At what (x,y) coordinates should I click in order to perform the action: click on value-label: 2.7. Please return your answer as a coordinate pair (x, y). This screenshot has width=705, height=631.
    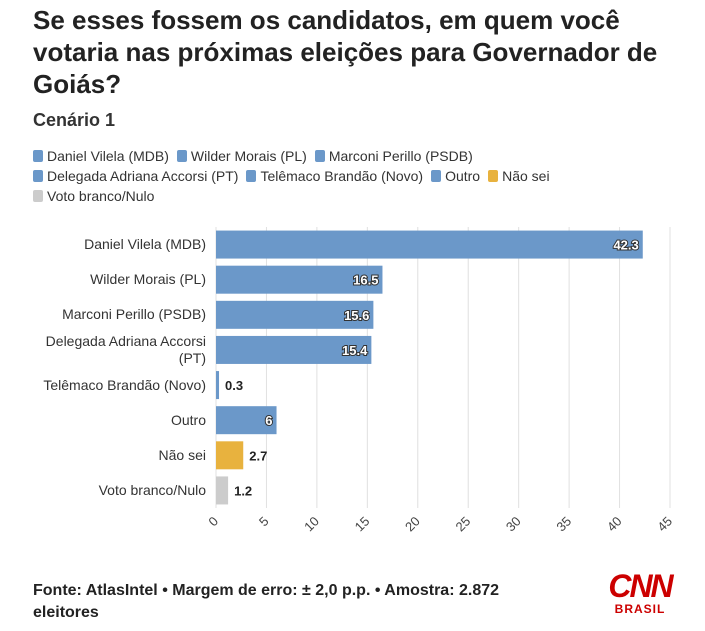
    Looking at the image, I should click on (258, 455).